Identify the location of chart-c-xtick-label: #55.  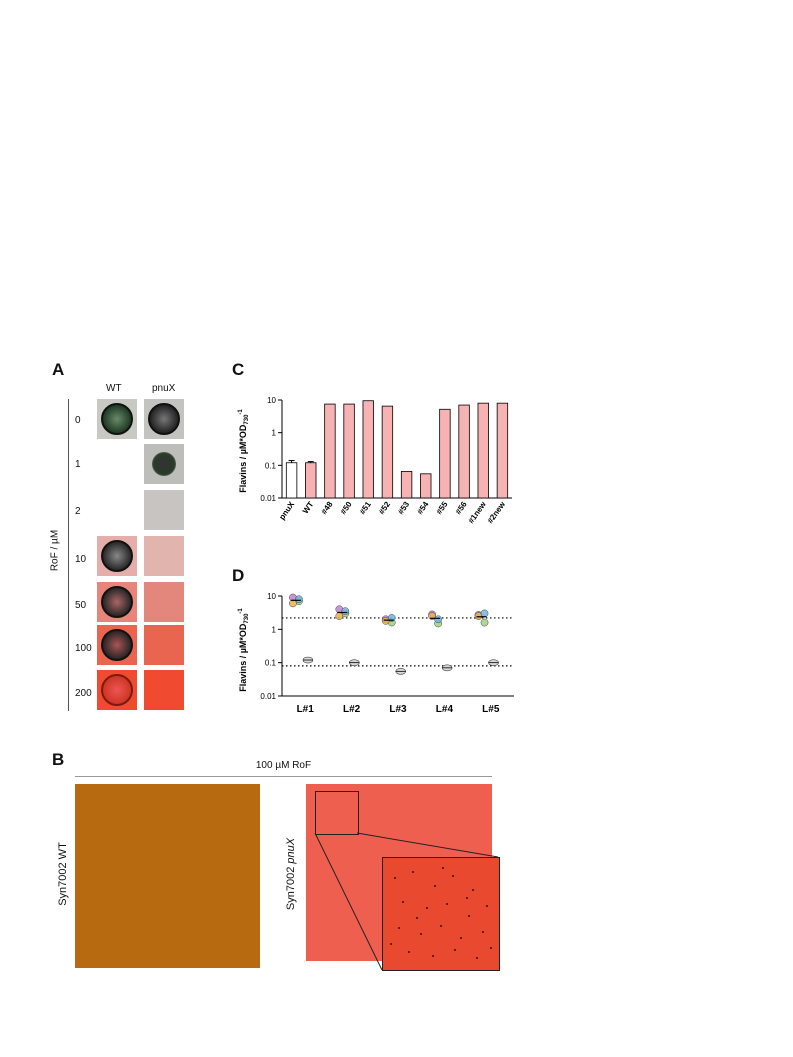
(442, 508).